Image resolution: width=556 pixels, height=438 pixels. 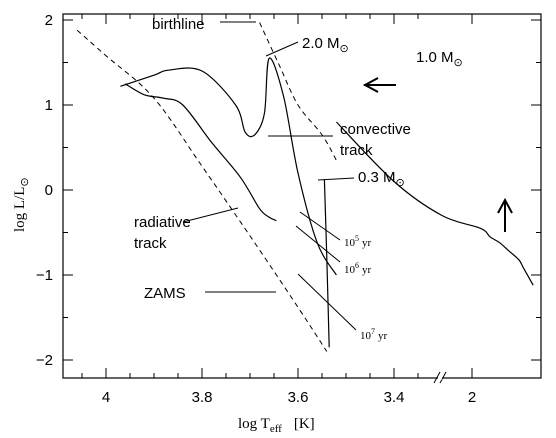 What do you see at coordinates (358, 268) in the screenshot?
I see `iso6-label: 106 yr` at bounding box center [358, 268].